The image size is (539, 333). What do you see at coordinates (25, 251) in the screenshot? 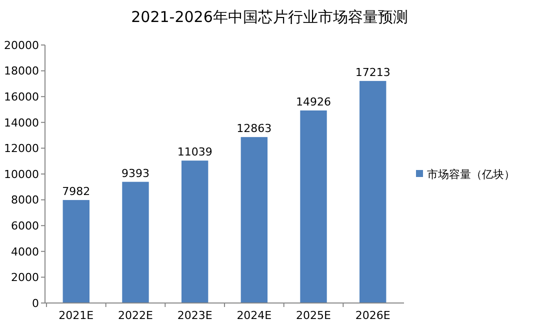
I see `y-tick-label: 4000` at bounding box center [25, 251].